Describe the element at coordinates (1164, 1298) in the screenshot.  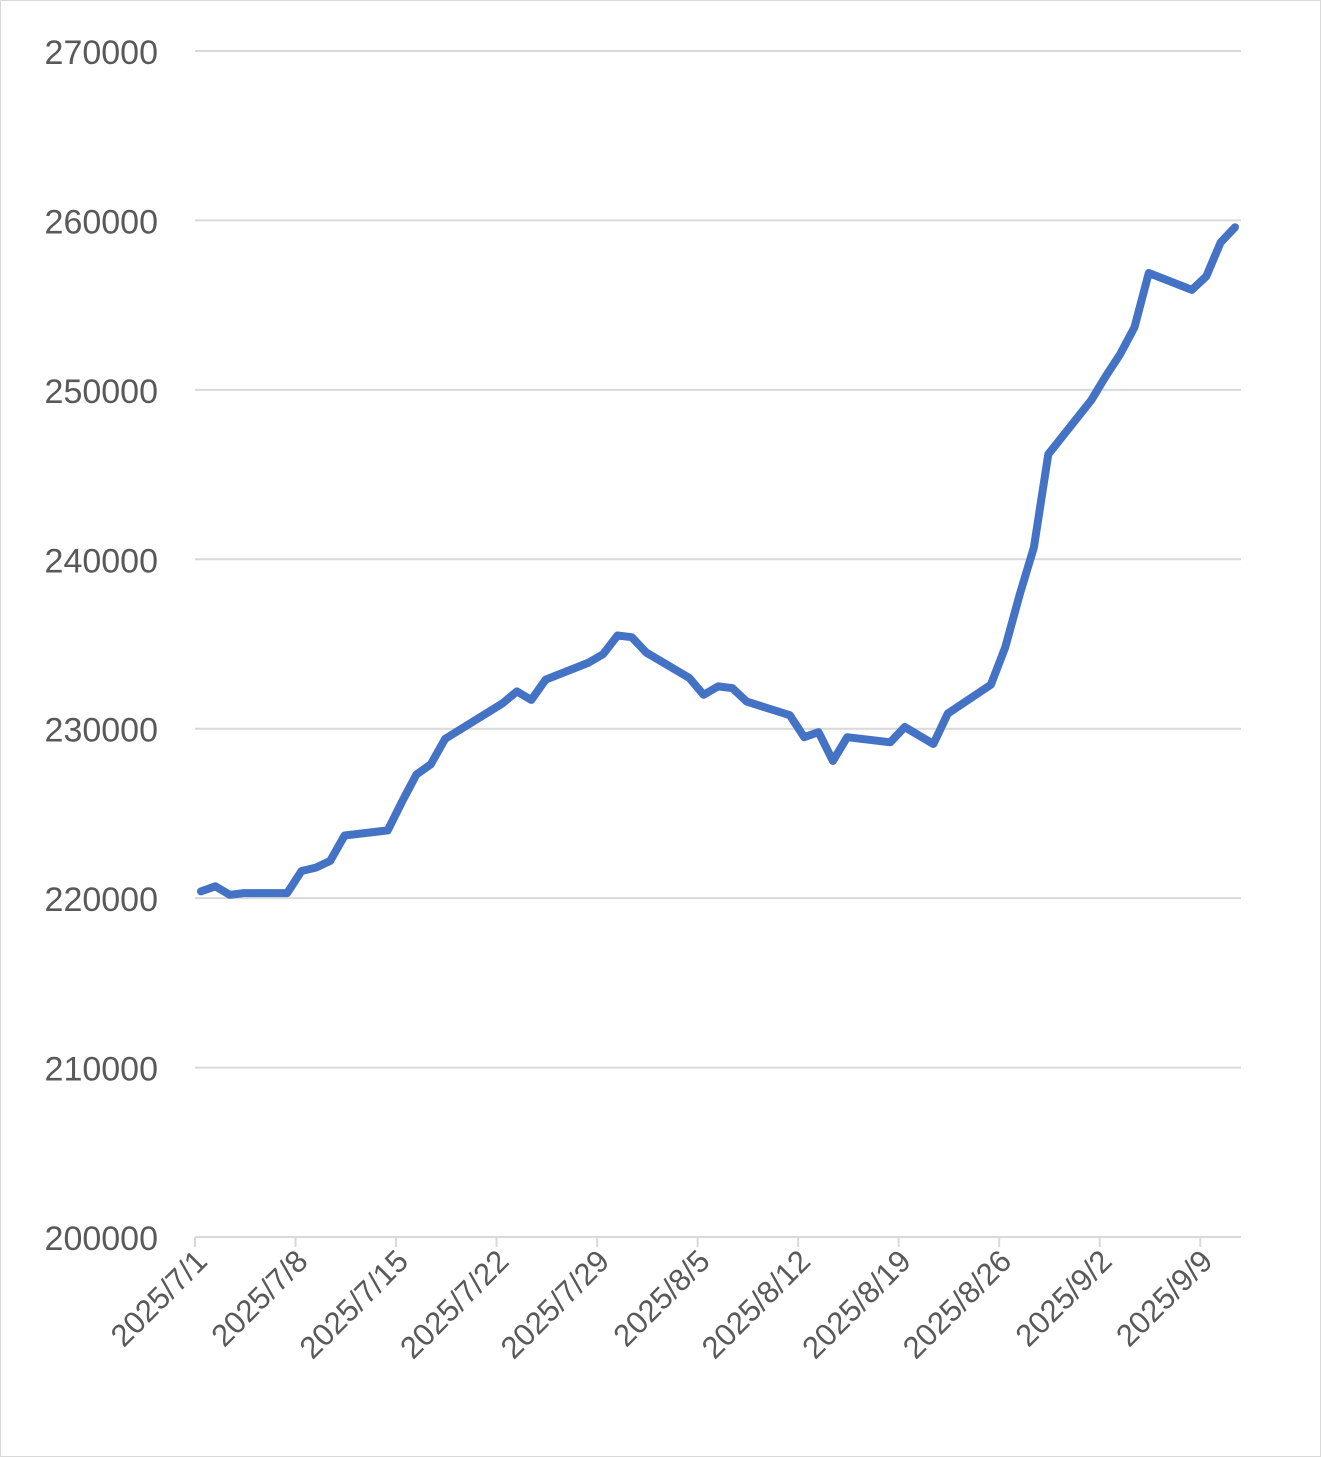
I see `x-tick-label: 2025/9/9` at that location.